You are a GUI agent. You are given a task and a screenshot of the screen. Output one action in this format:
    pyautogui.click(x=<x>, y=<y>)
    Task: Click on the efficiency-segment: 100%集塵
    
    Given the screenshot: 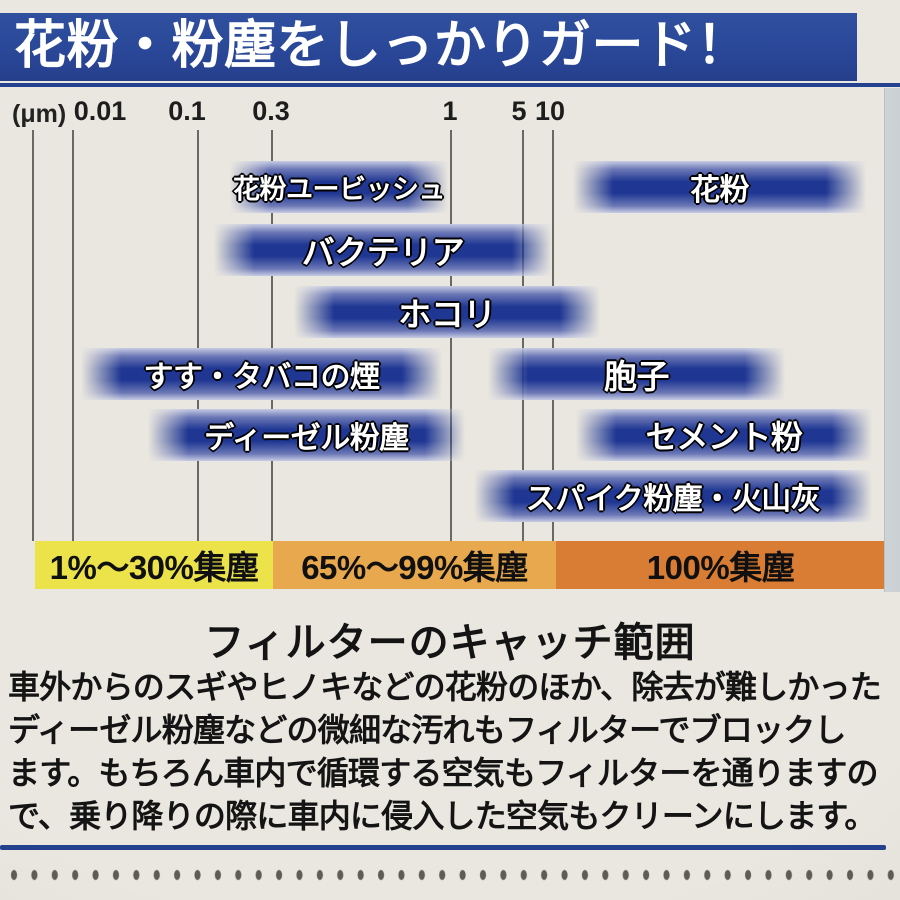 What is the action you would take?
    pyautogui.click(x=720, y=565)
    